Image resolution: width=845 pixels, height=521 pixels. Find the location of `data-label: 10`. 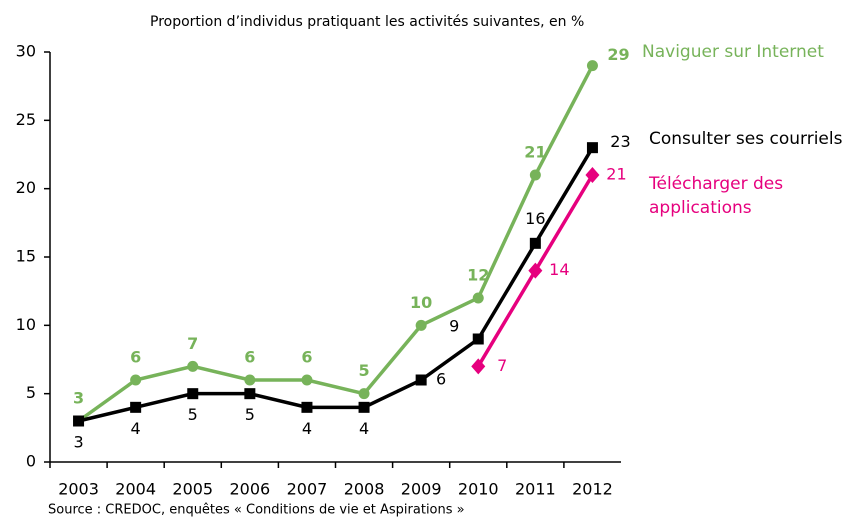

data-label: 10 is located at coordinates (421, 302).